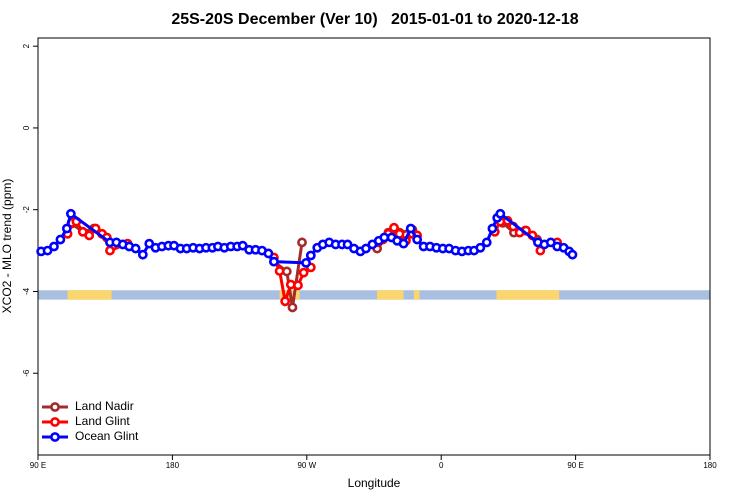  I want to click on y-axis-label: XCO2 - MLO trend (ppm), so click(7, 246).